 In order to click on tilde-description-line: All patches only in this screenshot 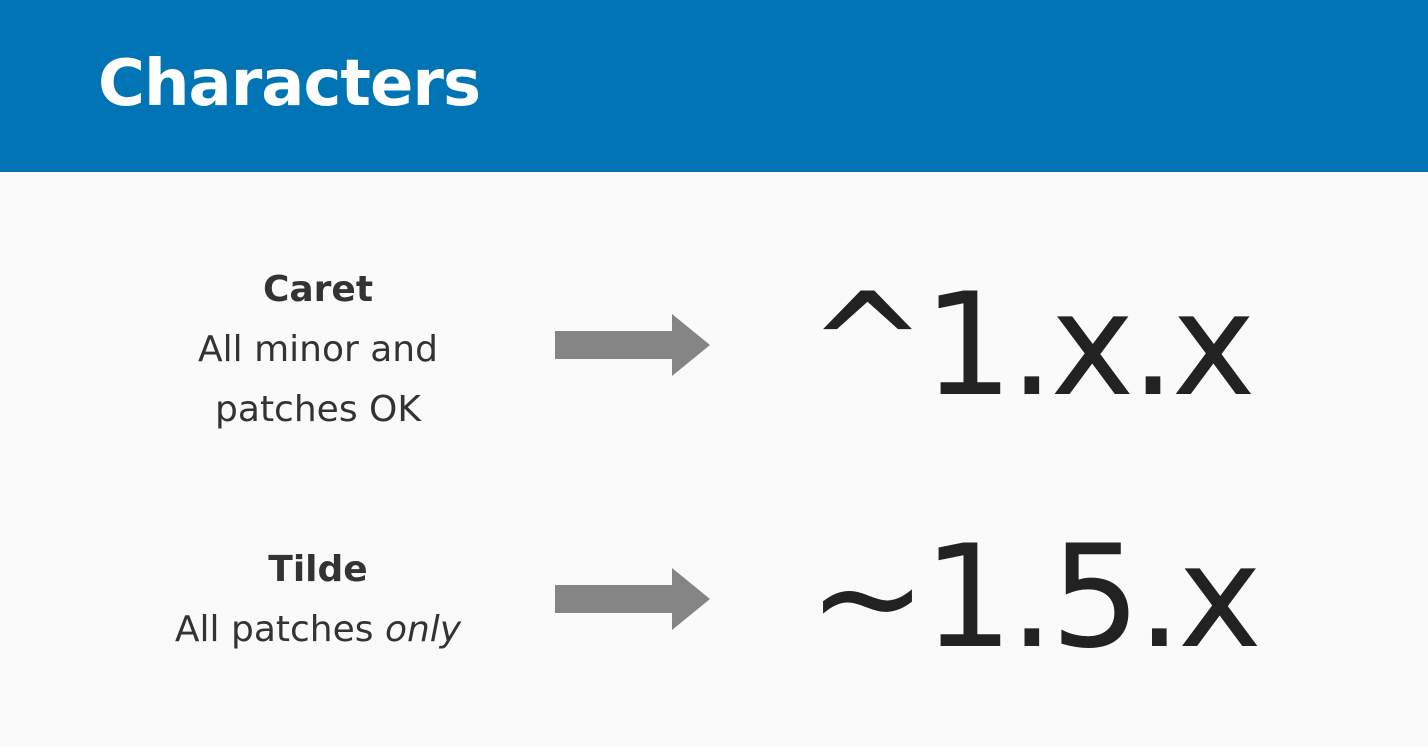, I will do `click(318, 630)`.